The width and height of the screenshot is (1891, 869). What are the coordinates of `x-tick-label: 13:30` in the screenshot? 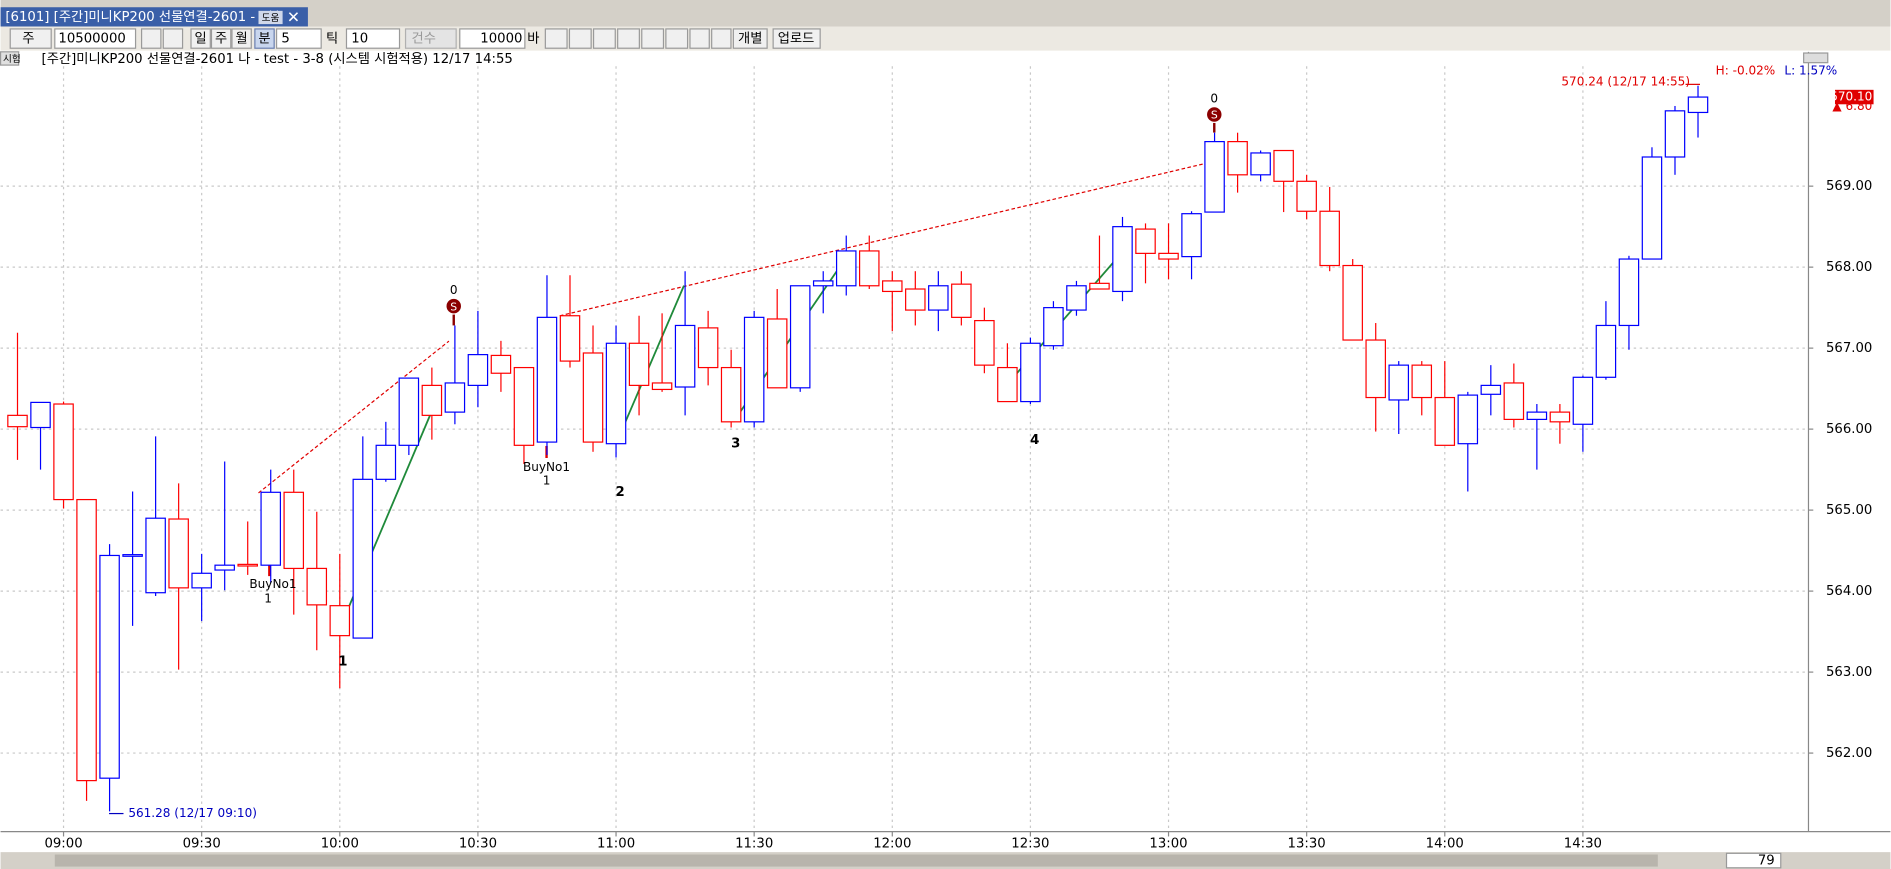 It's located at (1307, 844).